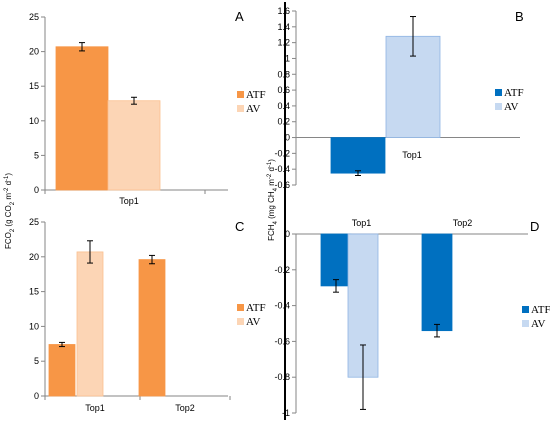 The image size is (550, 422). Describe the element at coordinates (283, 74) in the screenshot. I see `y-tick-label: 0.8` at that location.